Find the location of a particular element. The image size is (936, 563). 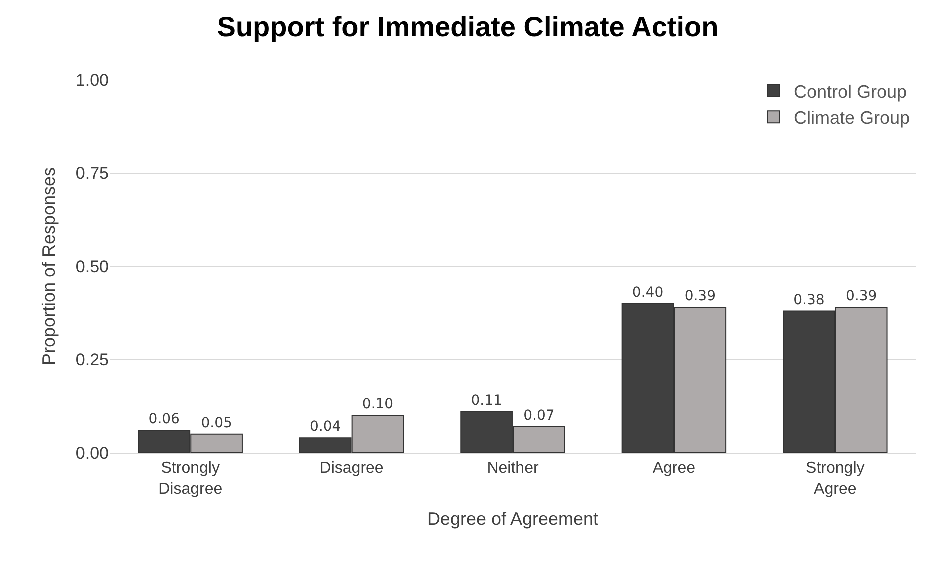

y-tick-label: 0.25 is located at coordinates (92, 360).